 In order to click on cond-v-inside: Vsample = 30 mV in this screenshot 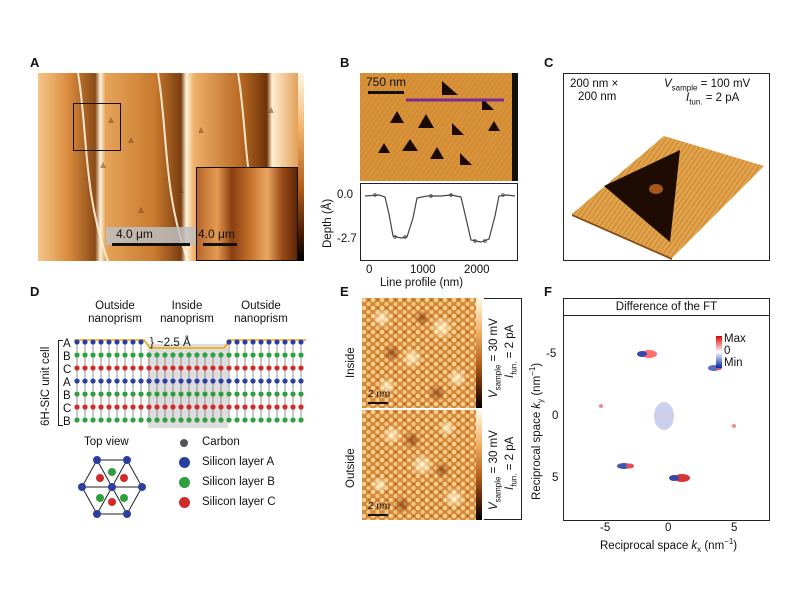, I will do `click(495, 358)`.